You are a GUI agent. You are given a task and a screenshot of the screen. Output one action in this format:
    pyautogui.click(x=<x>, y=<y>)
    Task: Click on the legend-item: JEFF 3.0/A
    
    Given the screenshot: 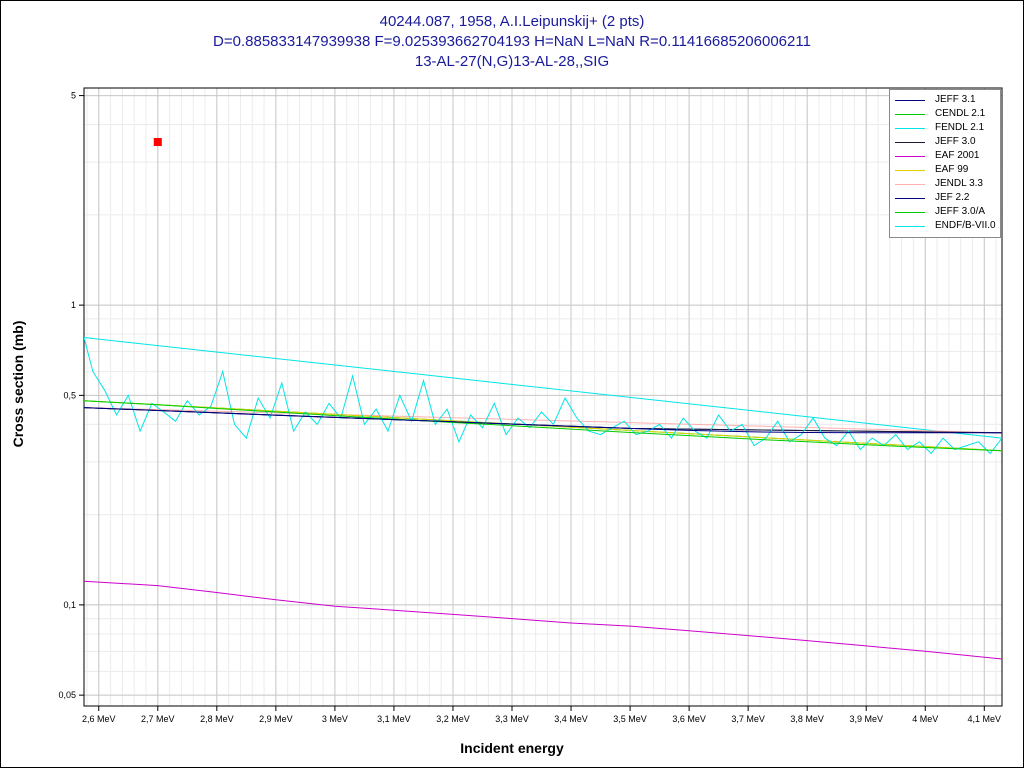 What is the action you would take?
    pyautogui.click(x=945, y=212)
    